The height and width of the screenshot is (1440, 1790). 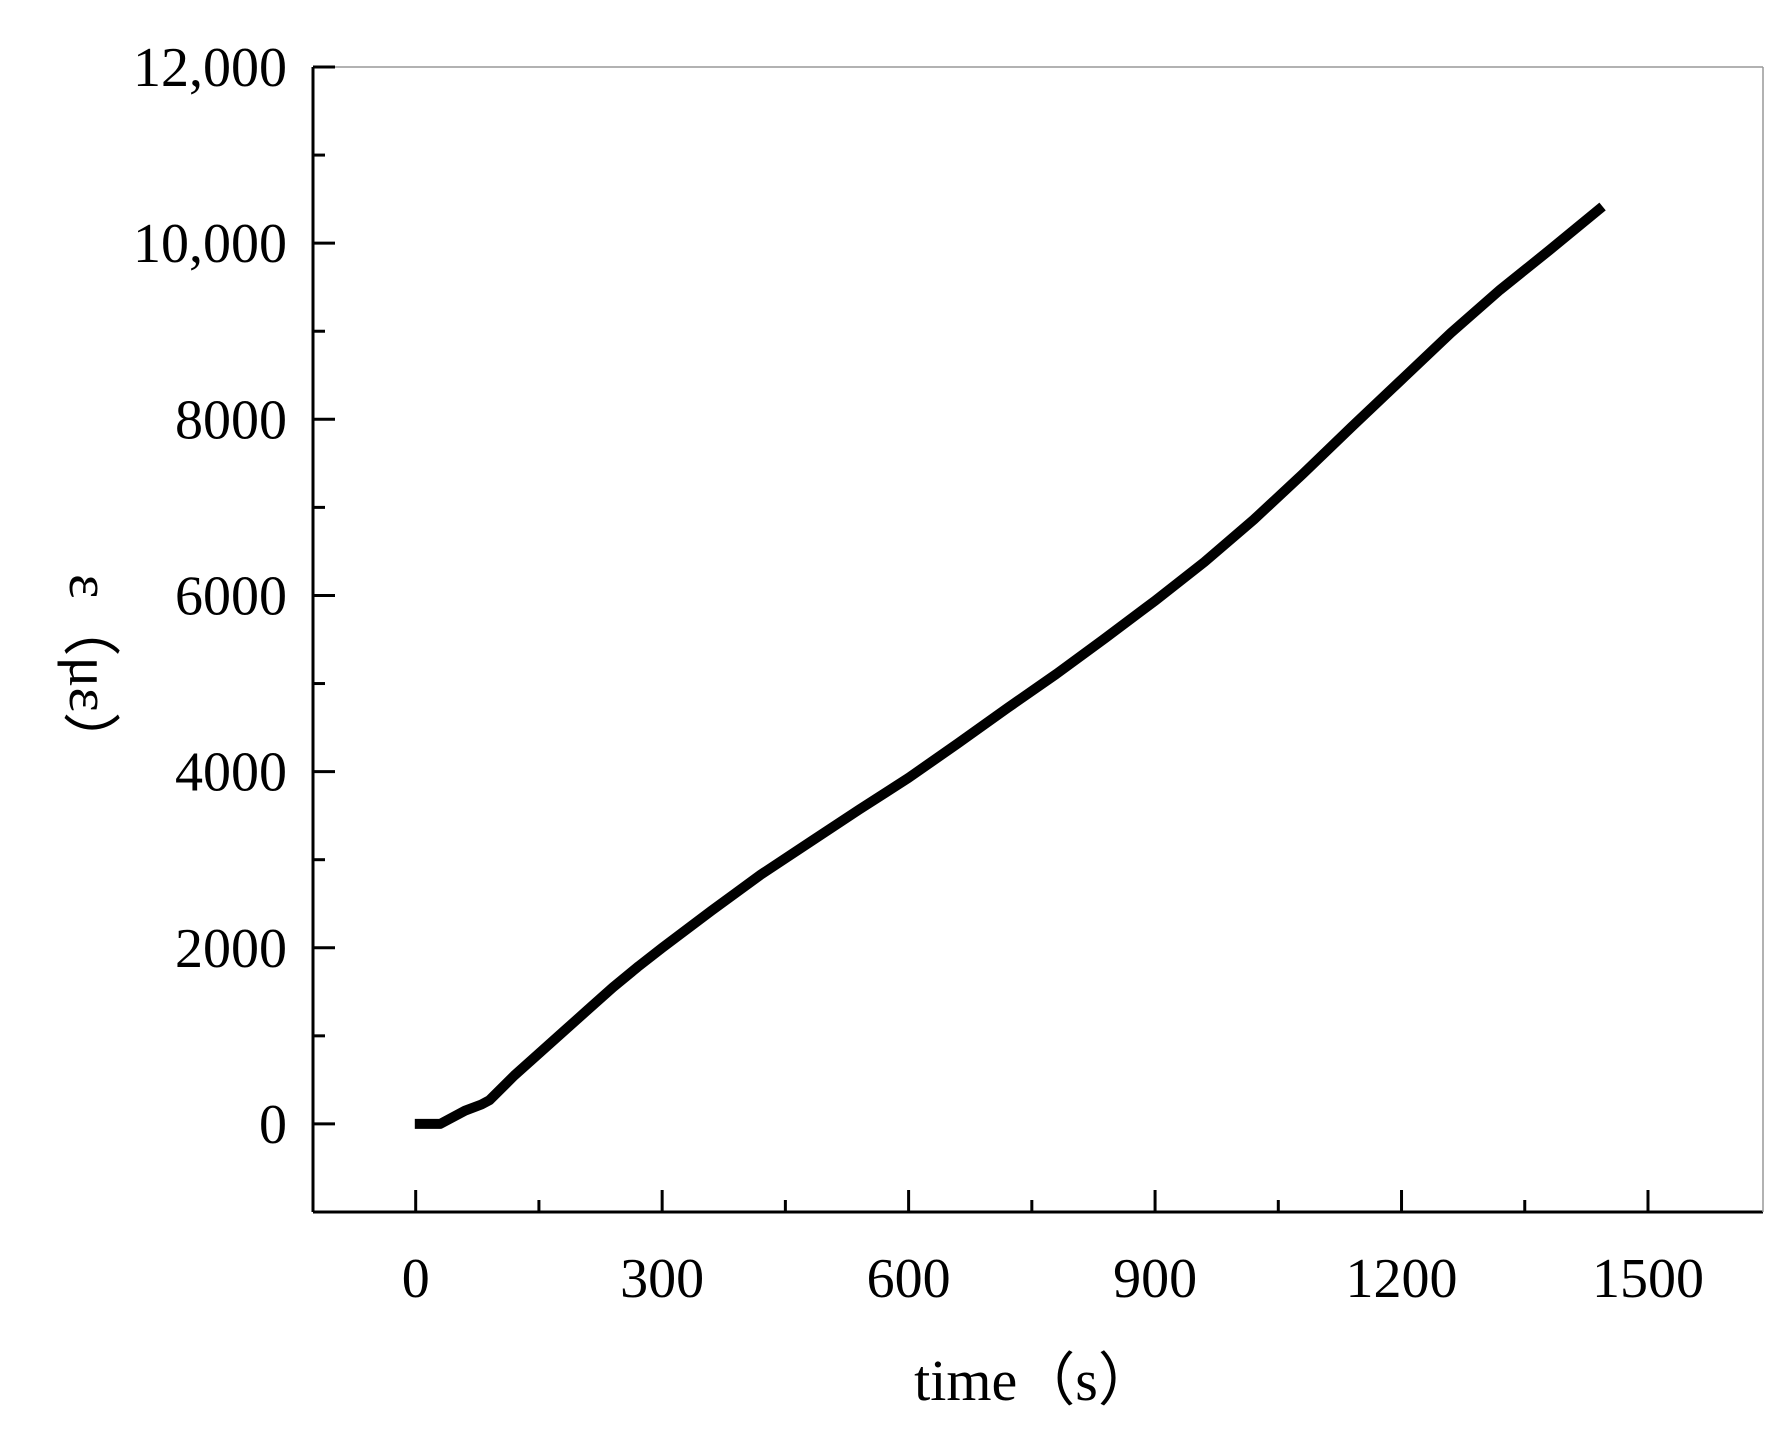 I want to click on x-tick-label: 1200, so click(x=1402, y=1279).